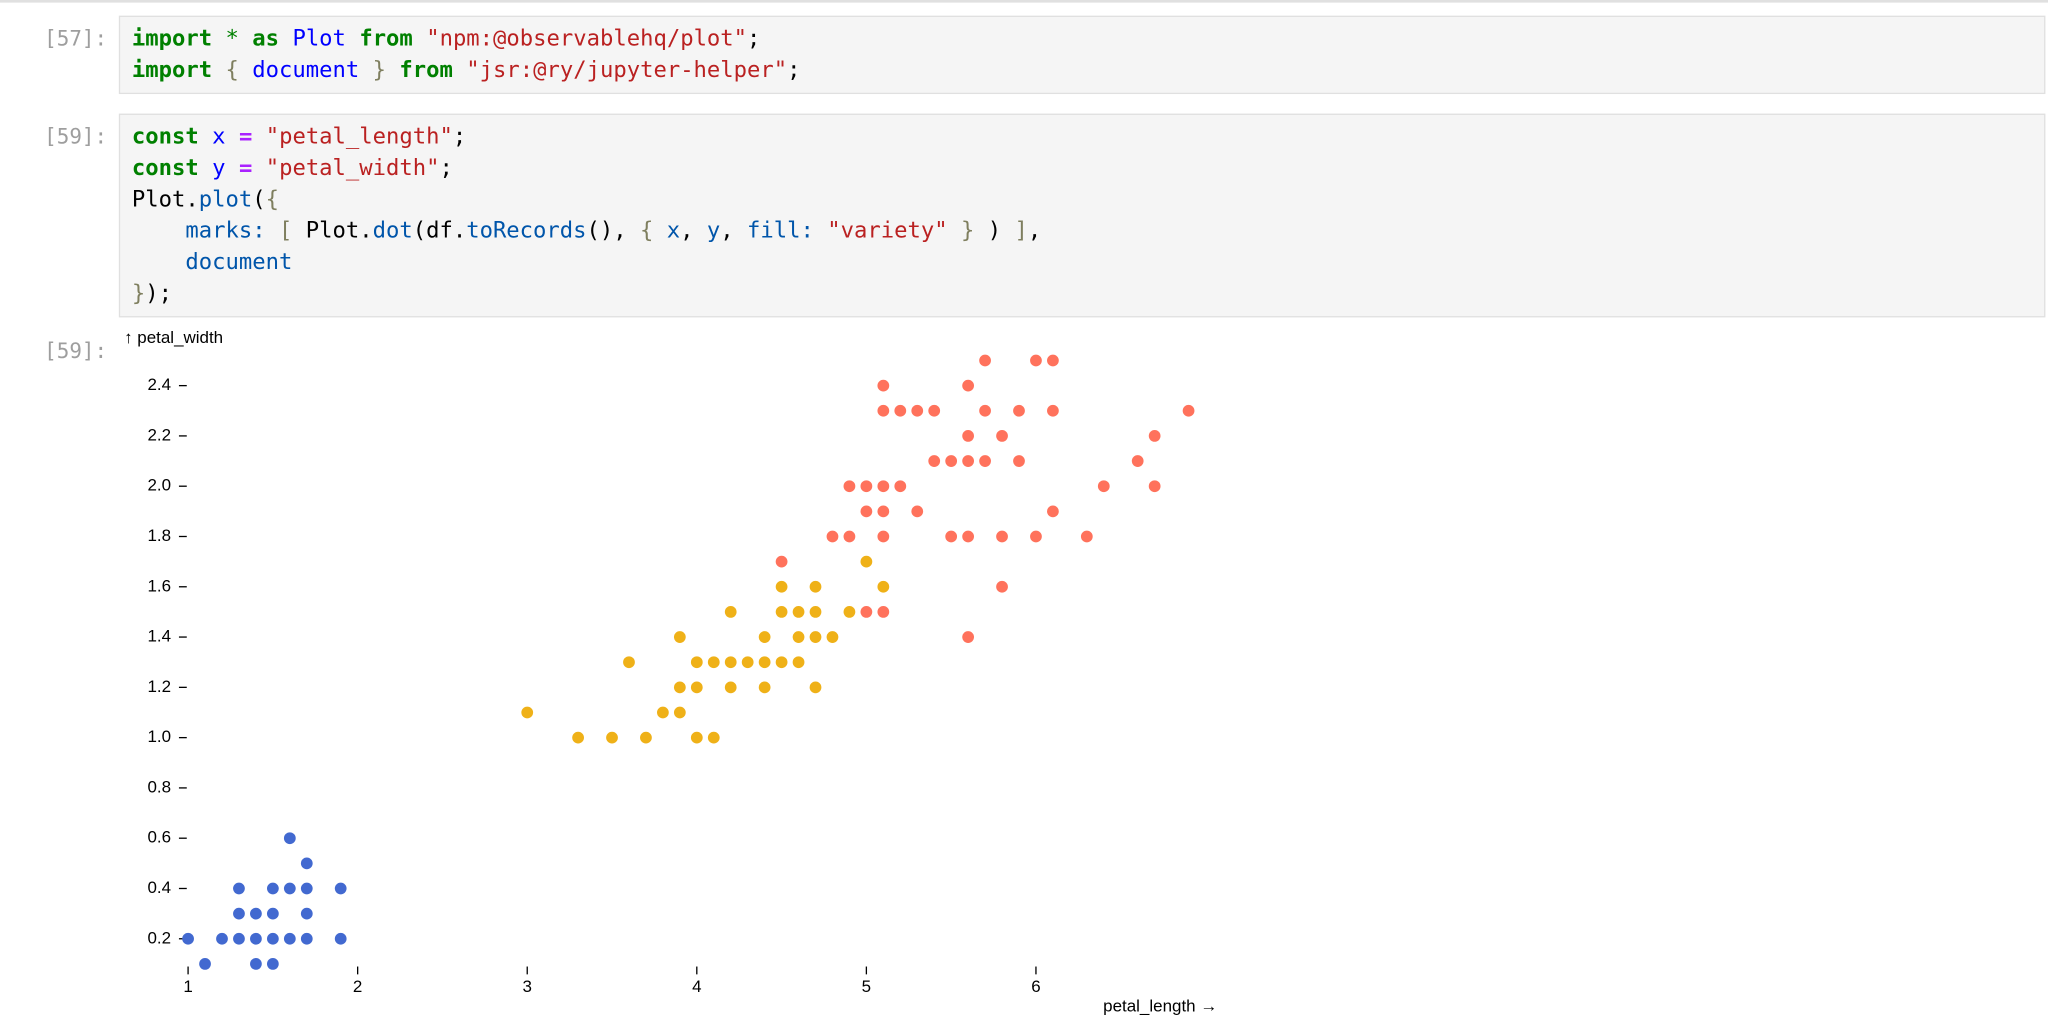  What do you see at coordinates (1082, 293) in the screenshot?
I see `code-line: });` at bounding box center [1082, 293].